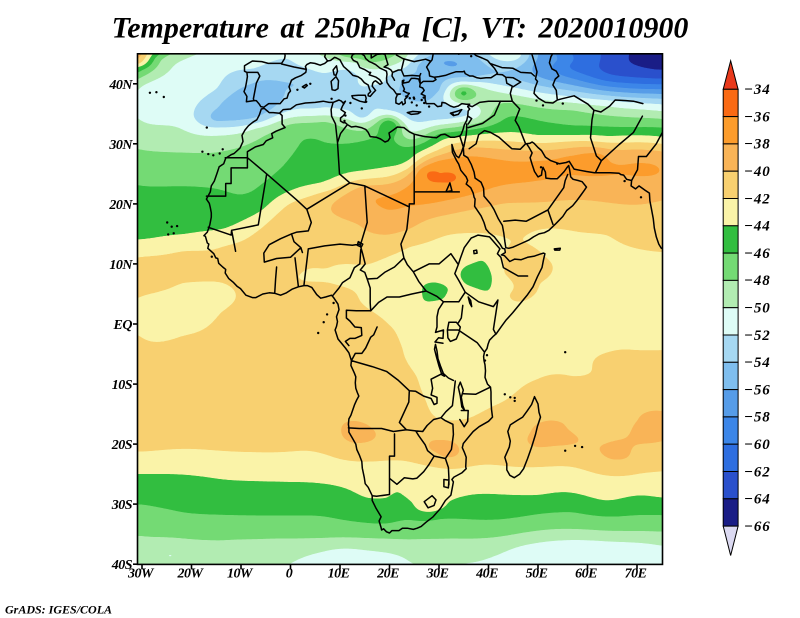  I want to click on svg-text: −34, so click(757, 90).